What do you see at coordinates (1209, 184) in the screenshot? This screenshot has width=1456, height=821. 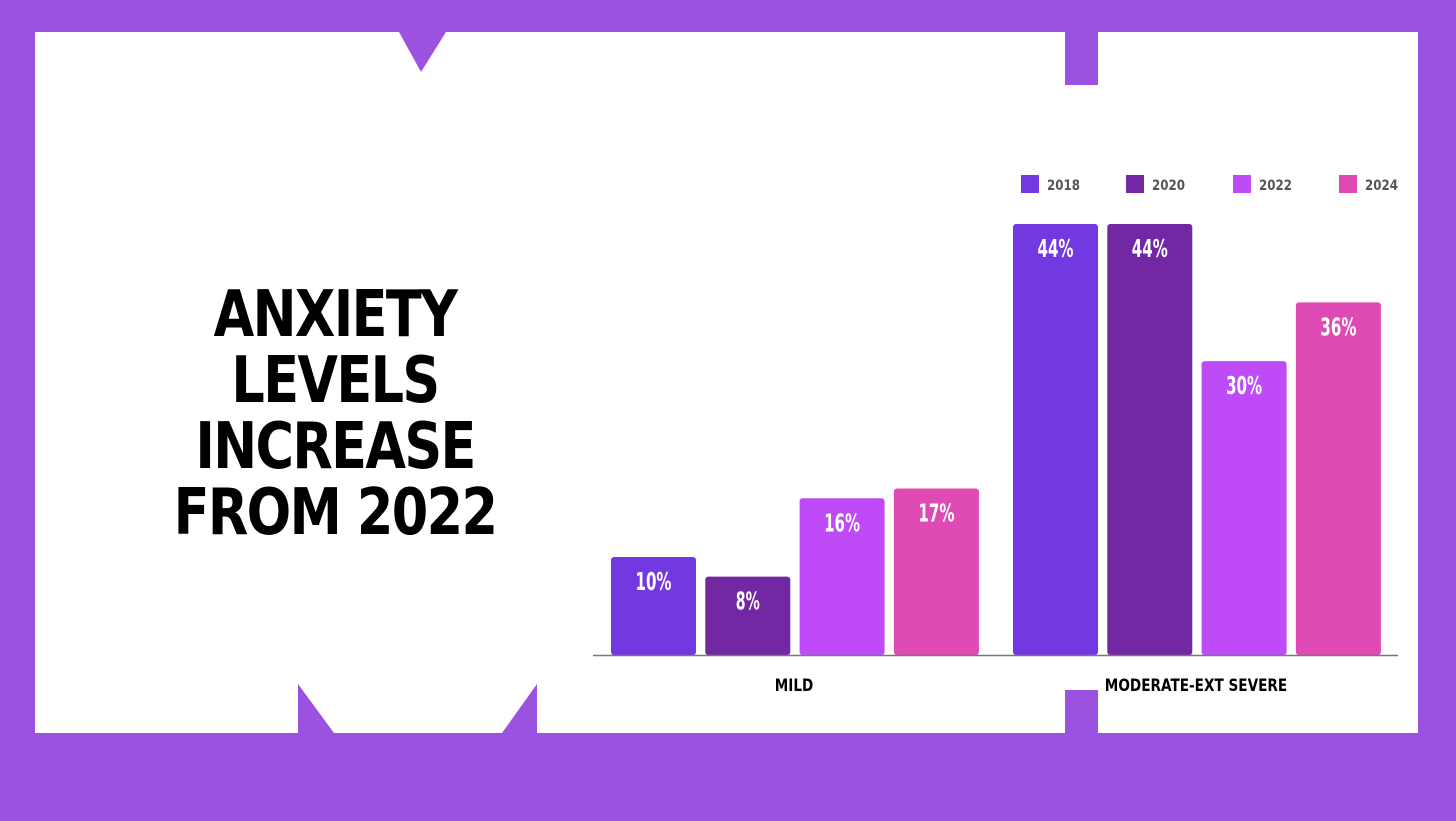 I see `legend: 2018 2020 2022 2024` at bounding box center [1209, 184].